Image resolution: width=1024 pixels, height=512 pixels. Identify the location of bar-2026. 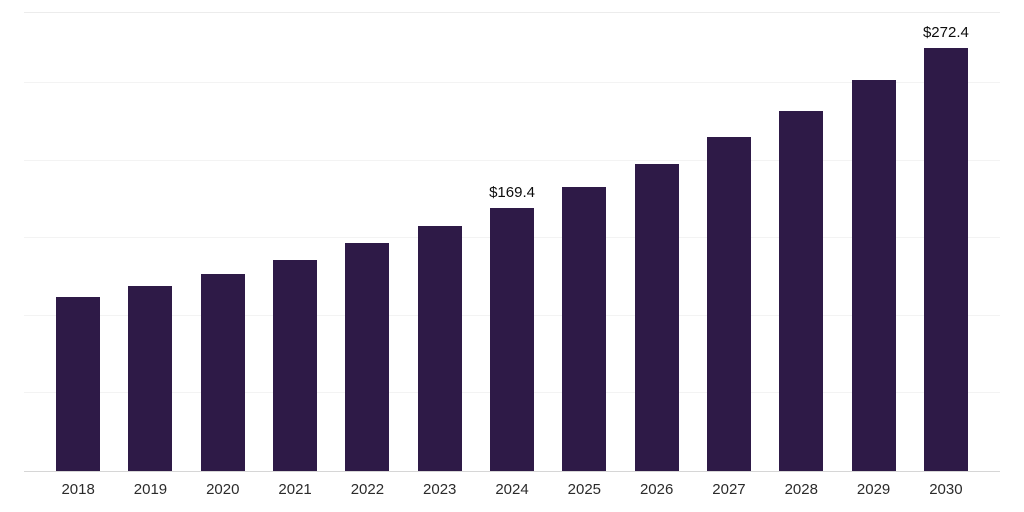
(656, 317).